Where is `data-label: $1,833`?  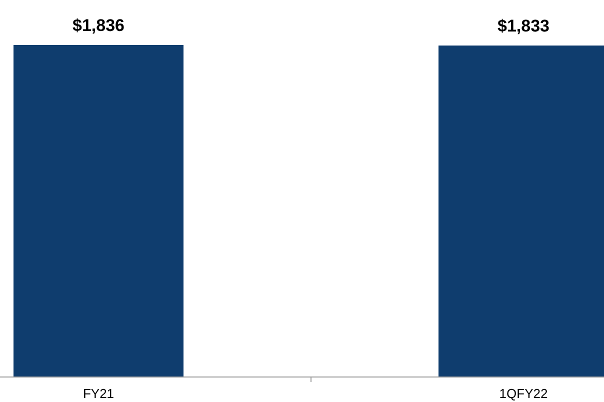 data-label: $1,833 is located at coordinates (524, 26).